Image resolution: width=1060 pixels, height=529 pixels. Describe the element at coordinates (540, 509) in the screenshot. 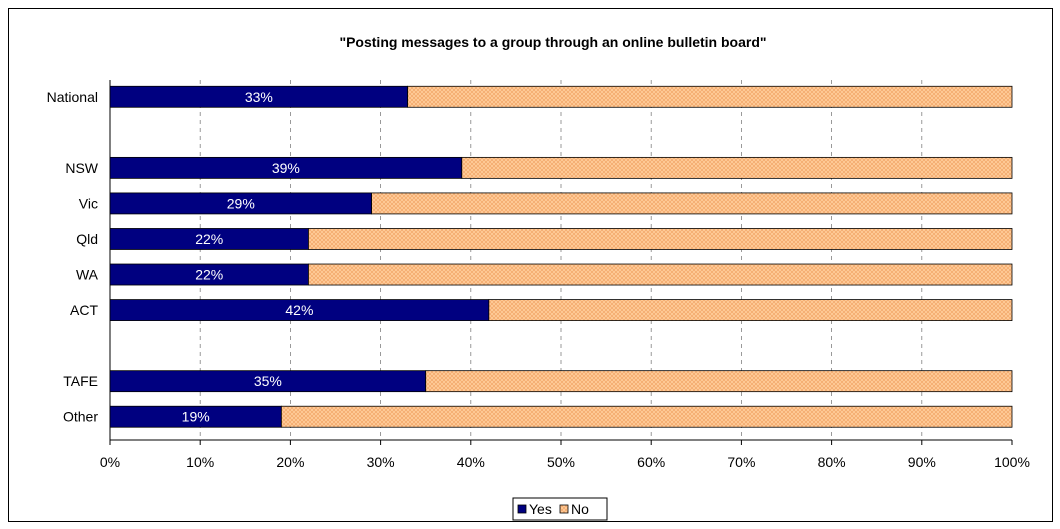

I see `legend-yes-label: Yes` at that location.